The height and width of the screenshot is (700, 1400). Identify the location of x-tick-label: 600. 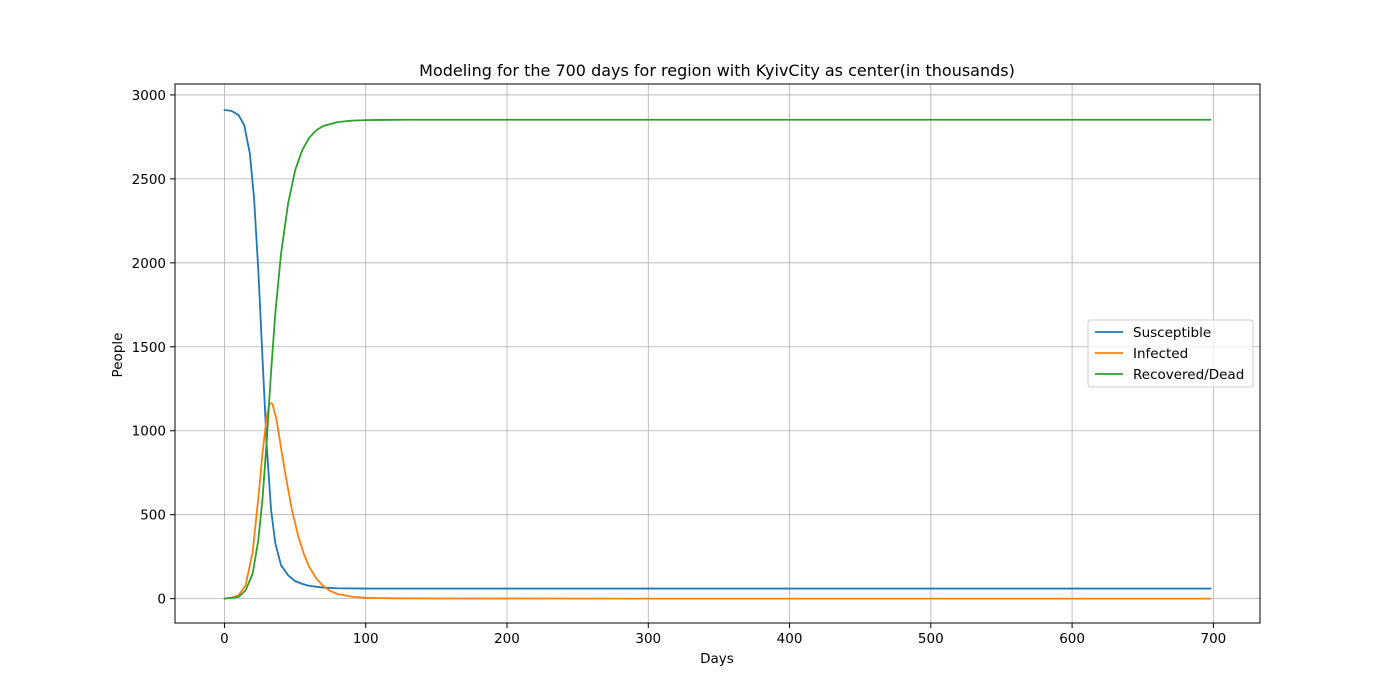
(1072, 639).